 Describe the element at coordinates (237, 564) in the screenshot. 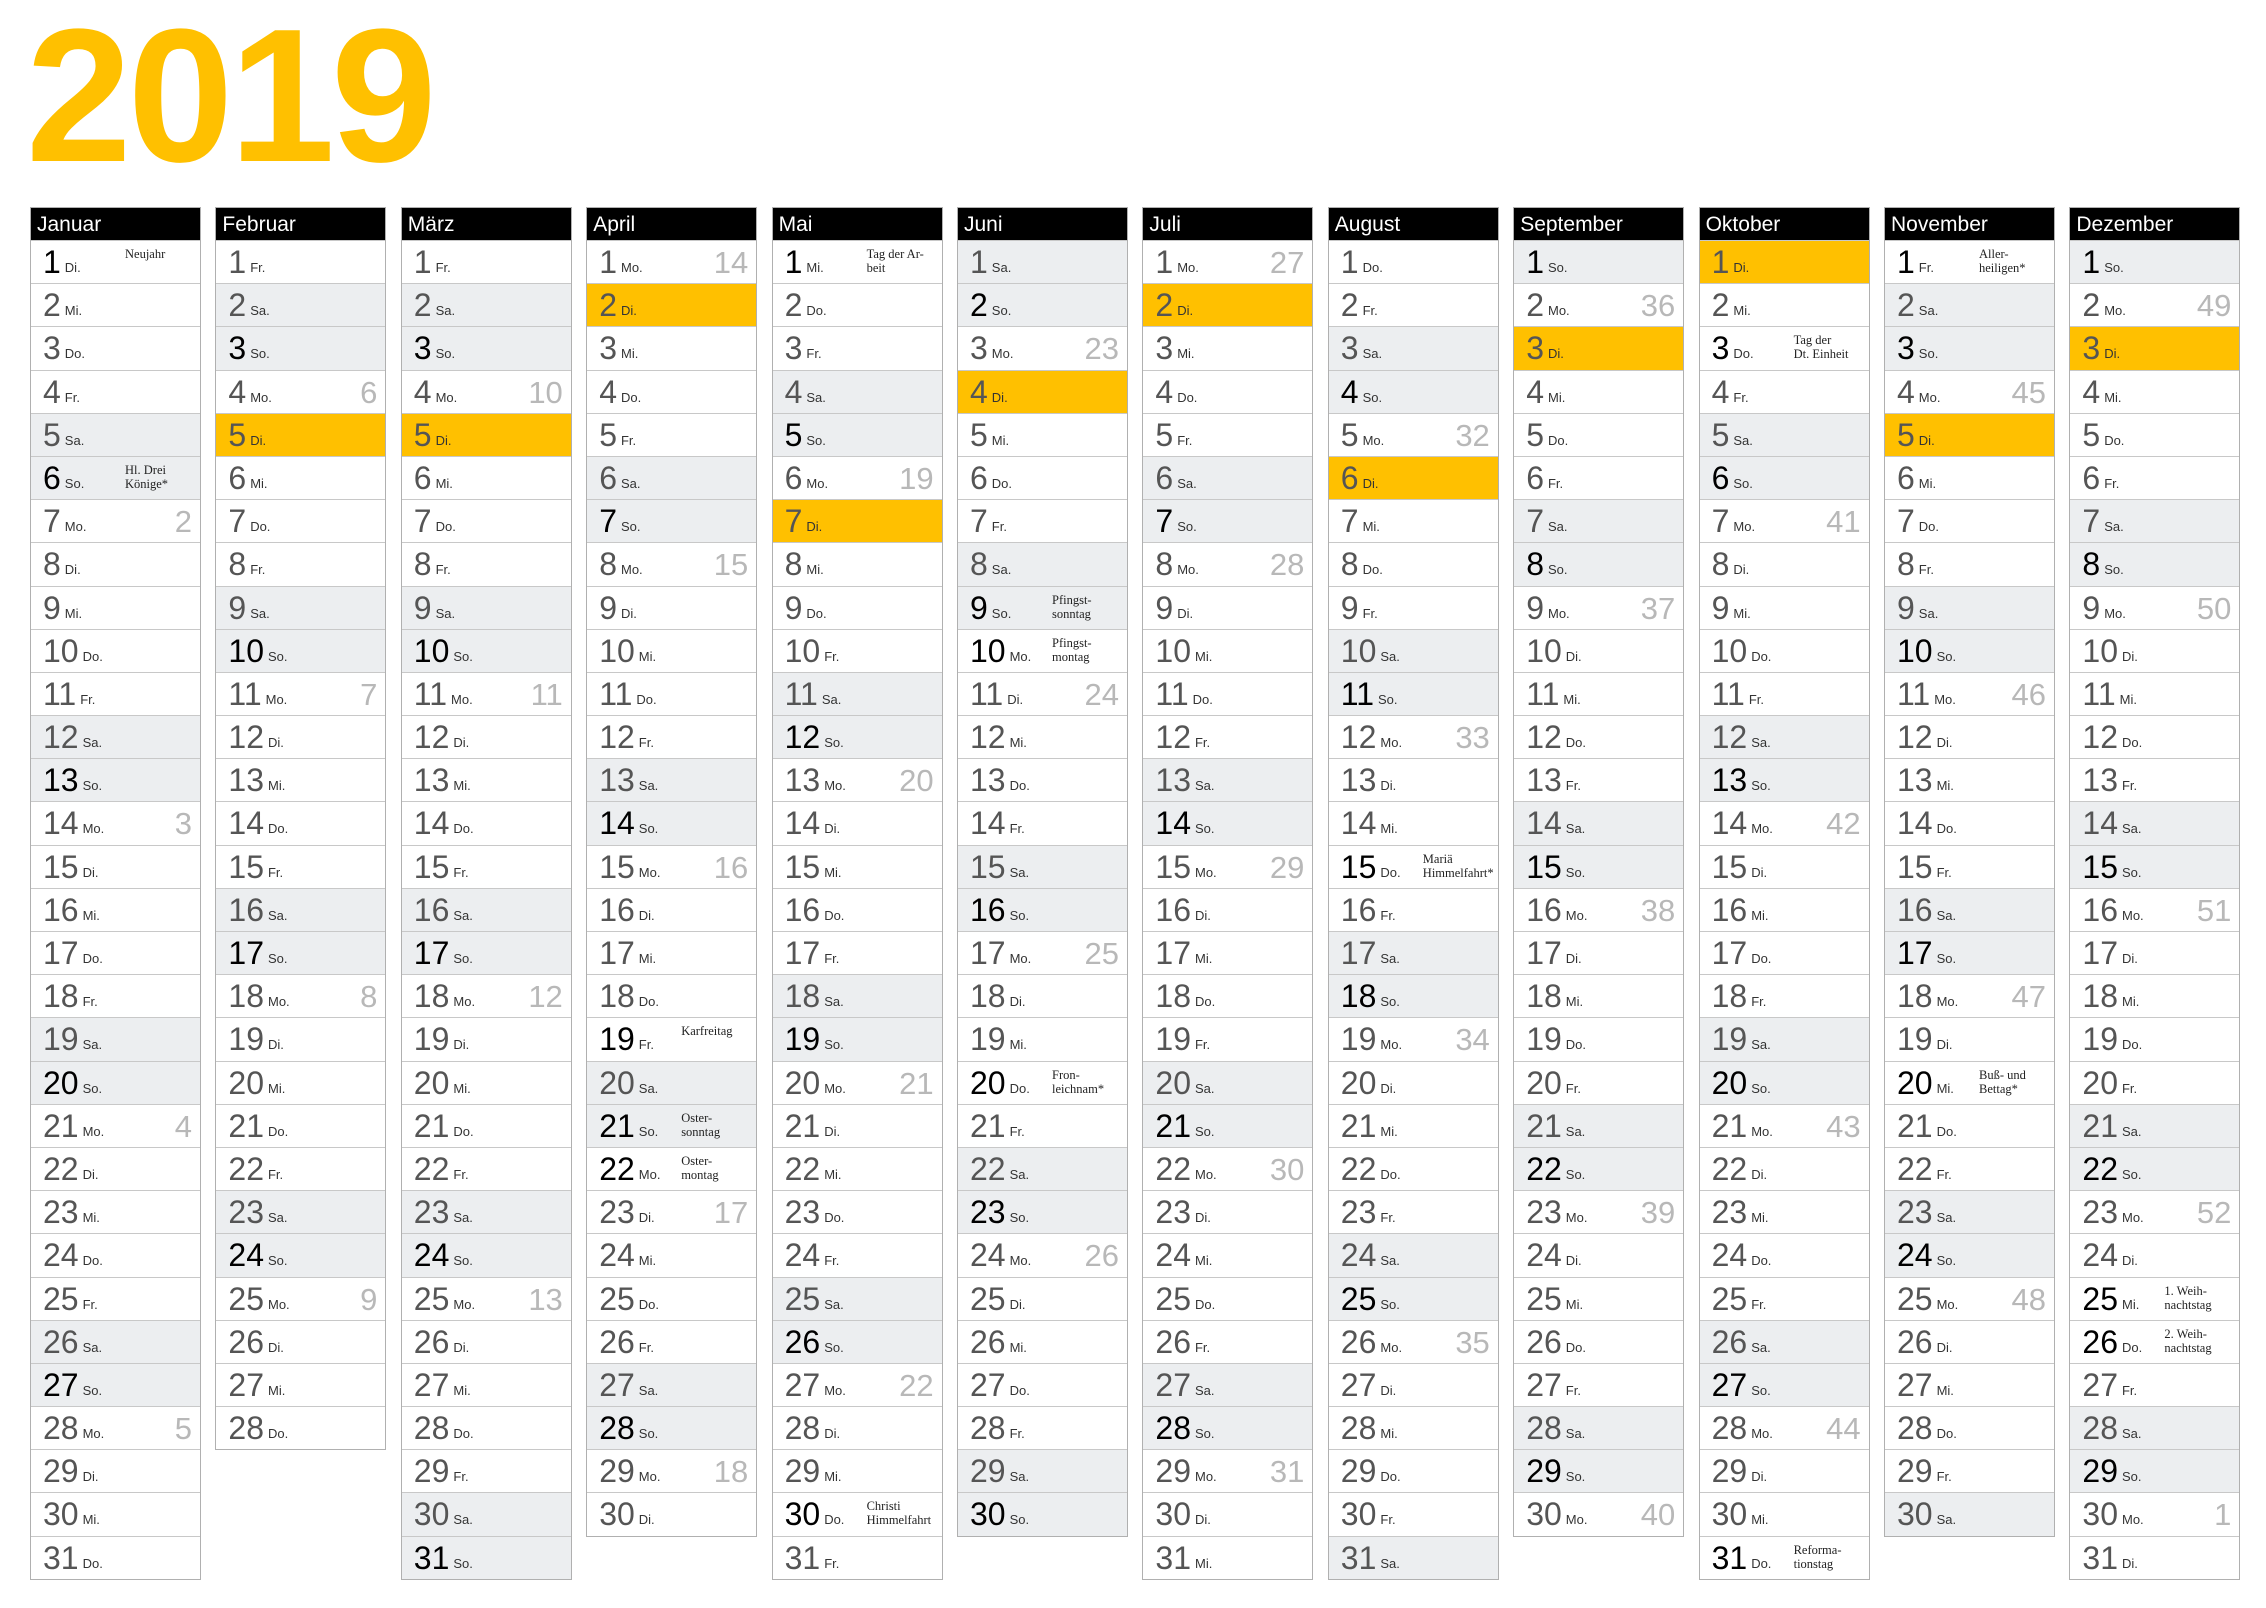

I see `day-number: 8` at that location.